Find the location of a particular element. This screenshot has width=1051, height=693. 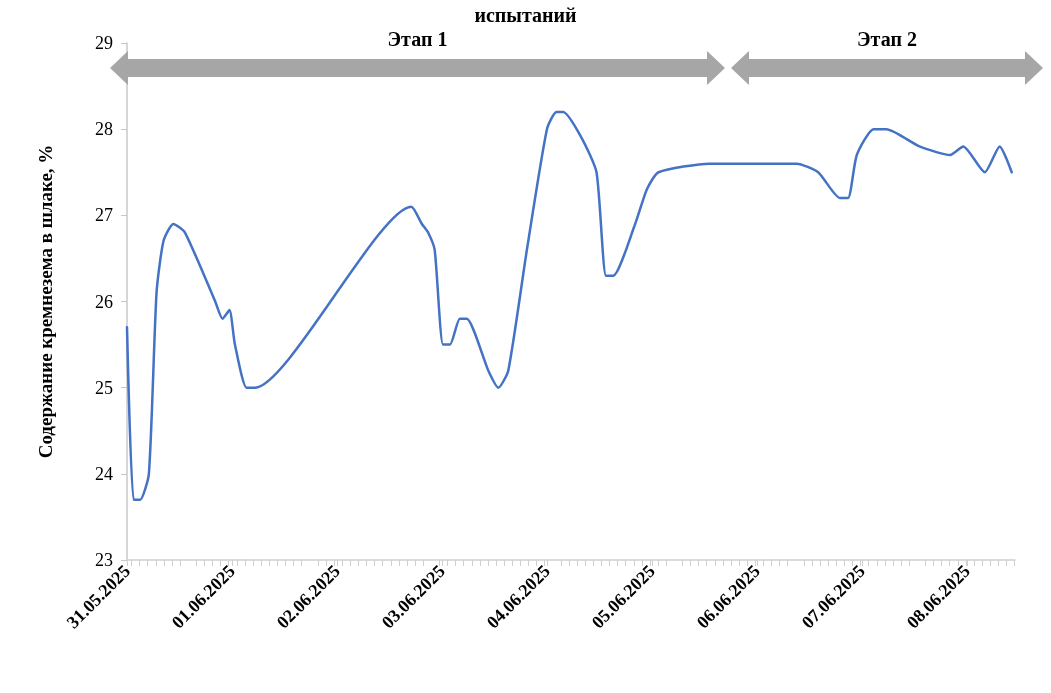

annotation: Этап 1 is located at coordinates (417, 39).